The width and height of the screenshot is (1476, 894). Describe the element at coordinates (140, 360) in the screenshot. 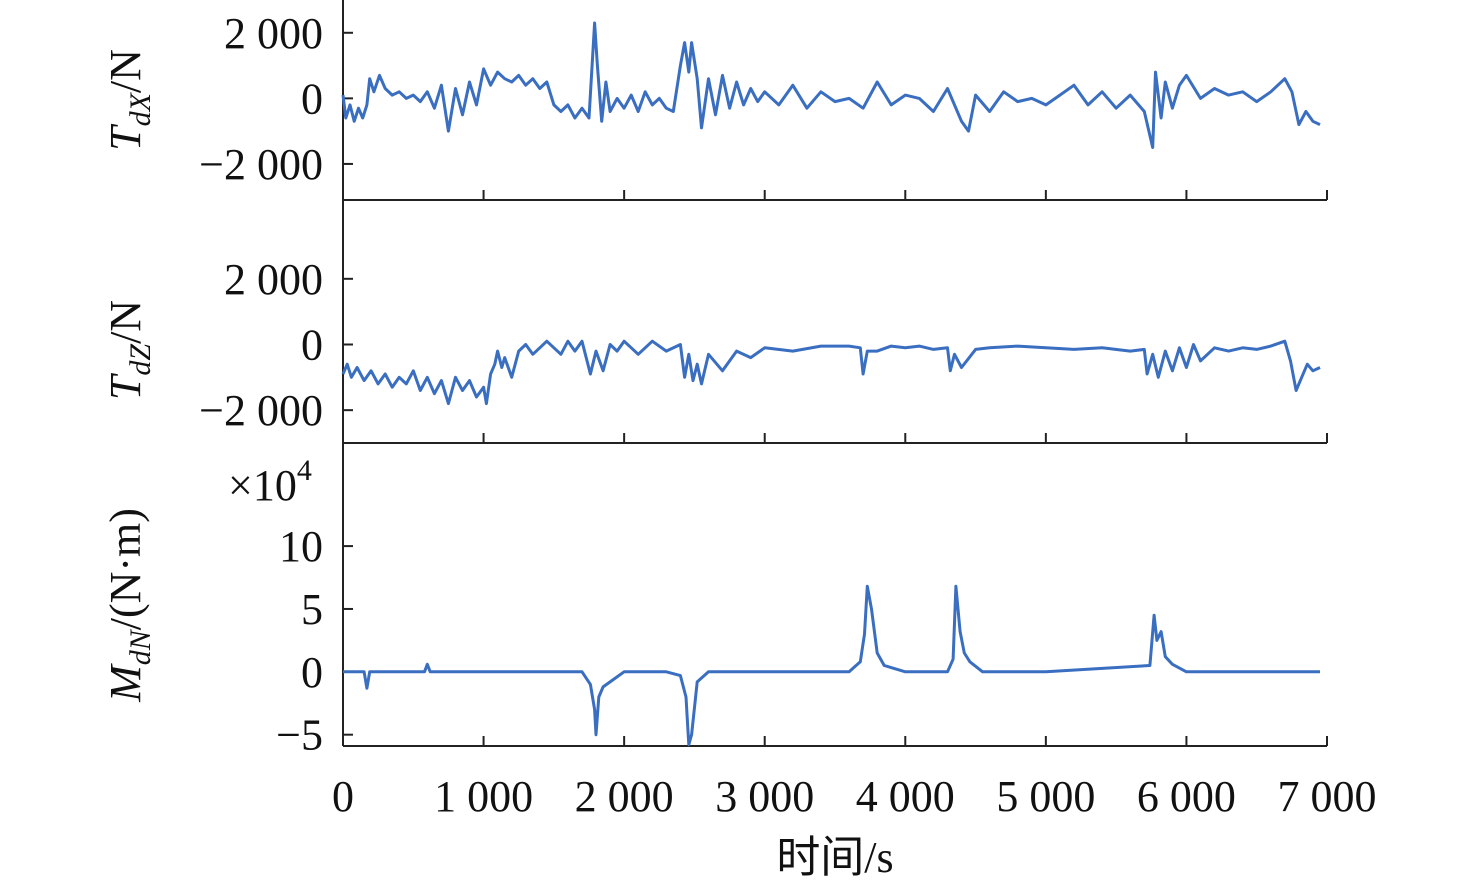

I see `y-label-subscript: dZ` at that location.